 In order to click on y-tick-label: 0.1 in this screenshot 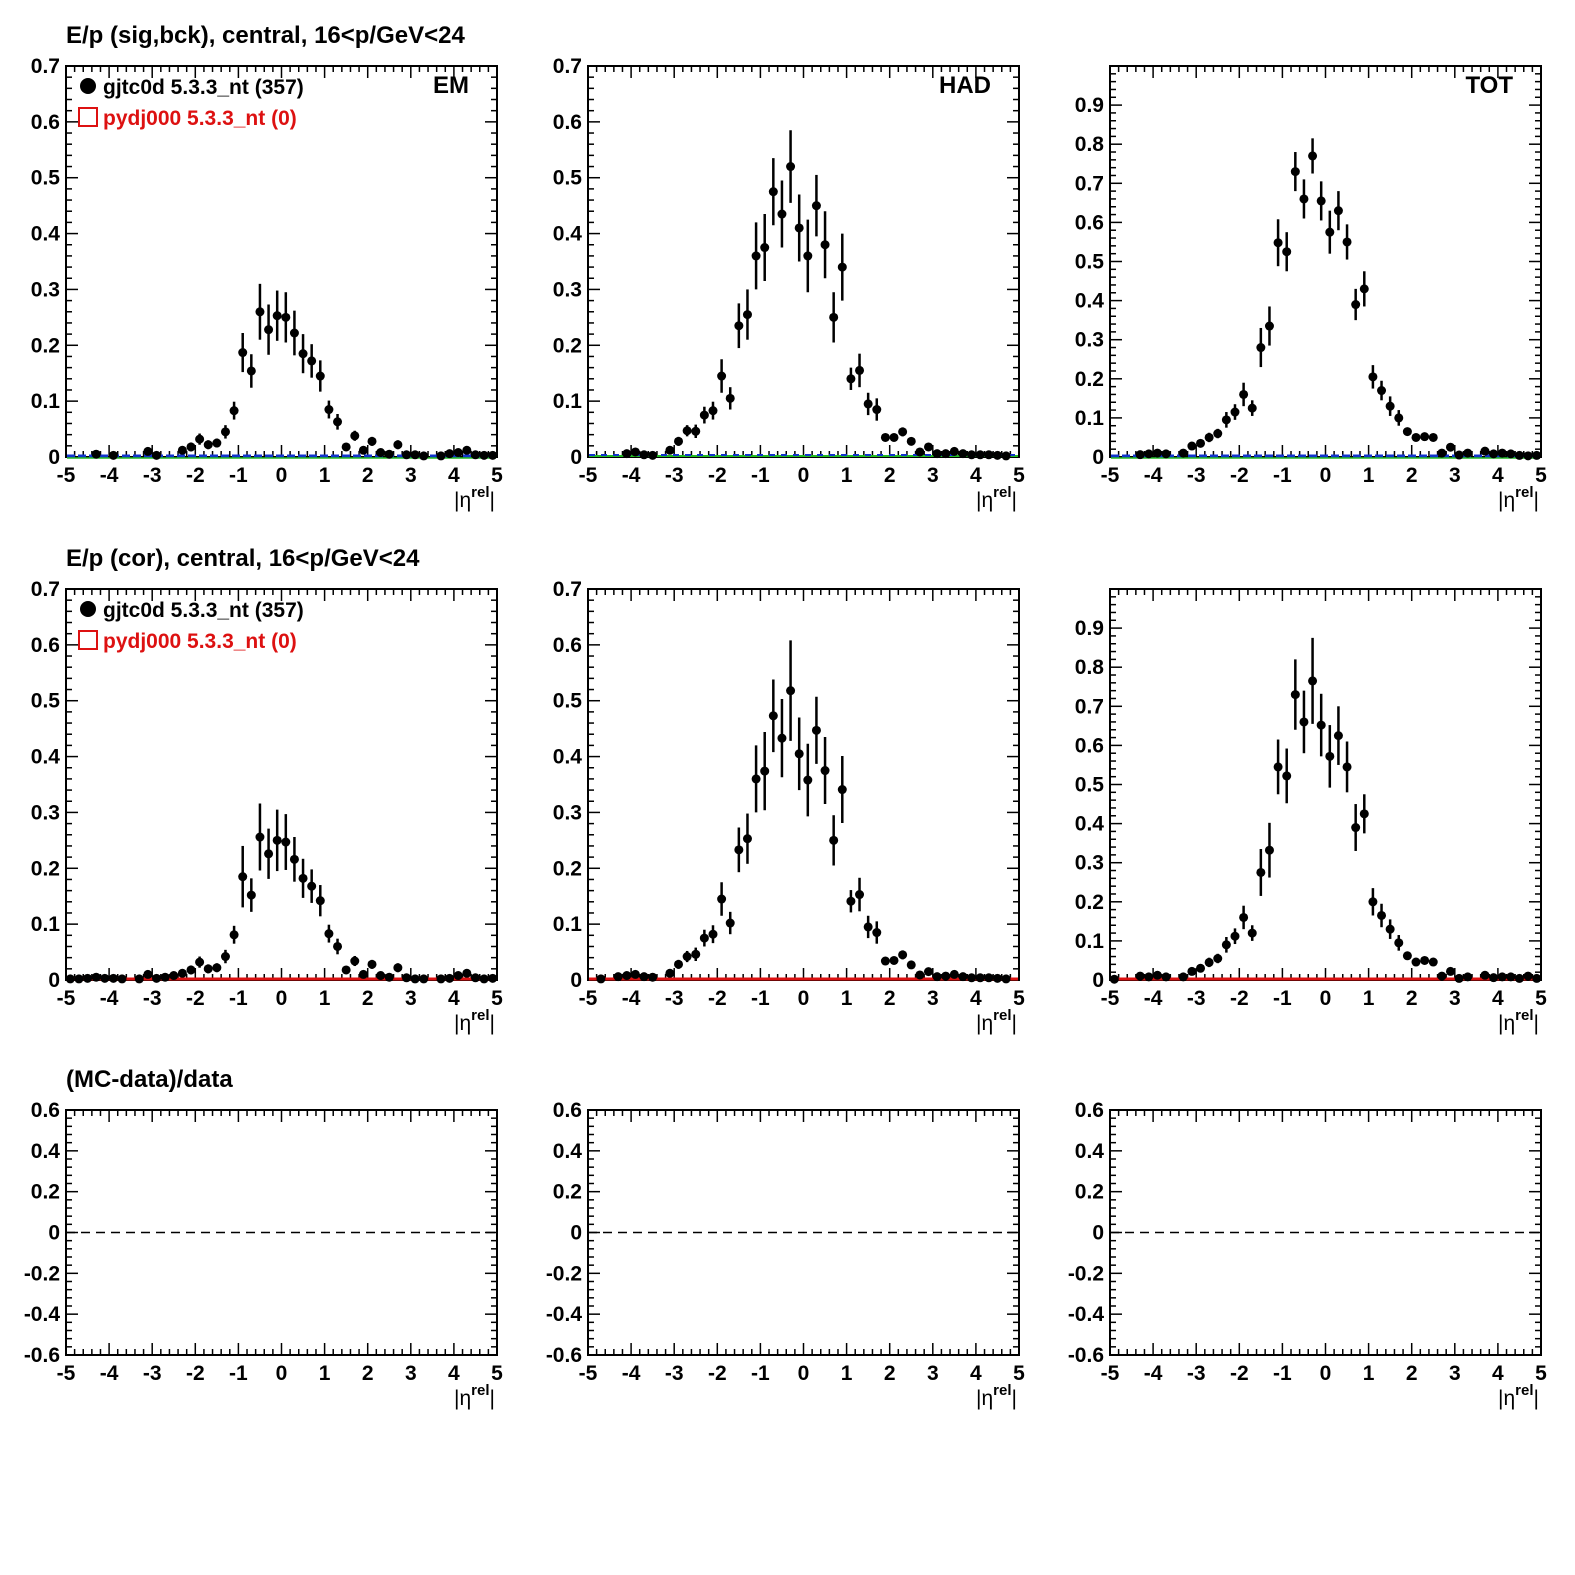, I will do `click(46, 924)`.